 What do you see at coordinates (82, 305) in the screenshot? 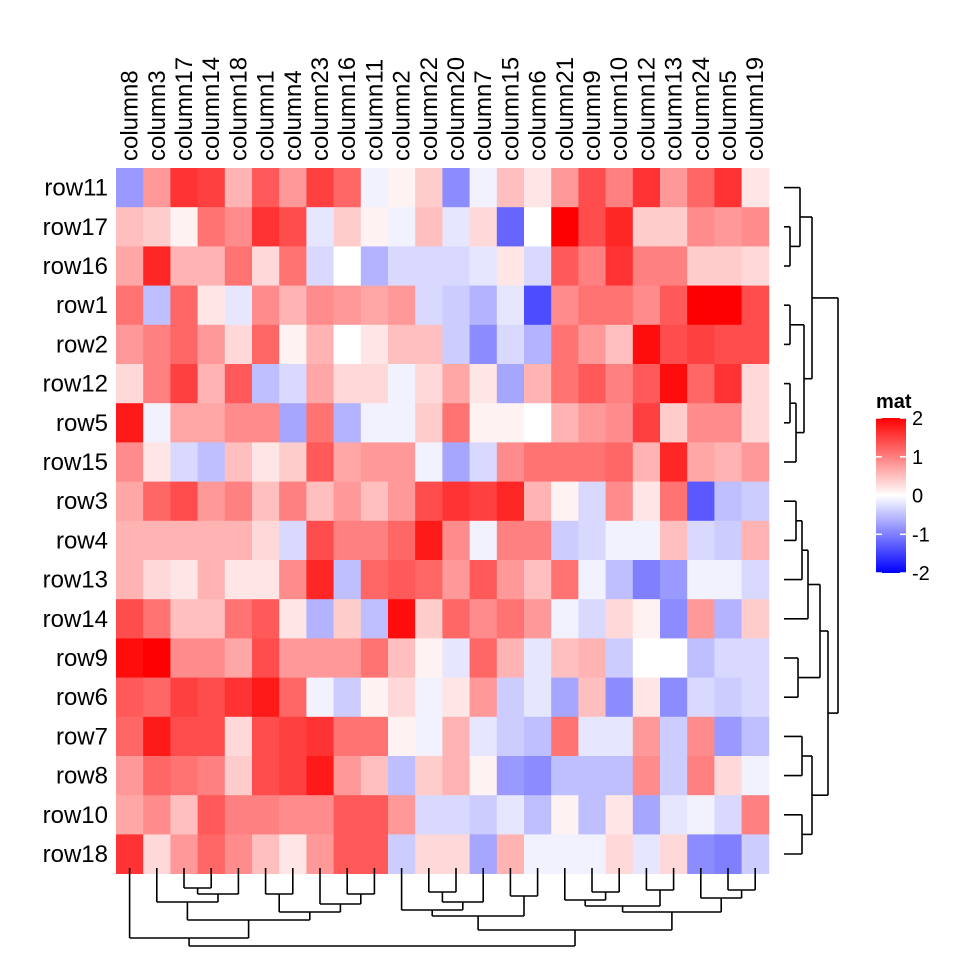
I see `row-label: row1` at bounding box center [82, 305].